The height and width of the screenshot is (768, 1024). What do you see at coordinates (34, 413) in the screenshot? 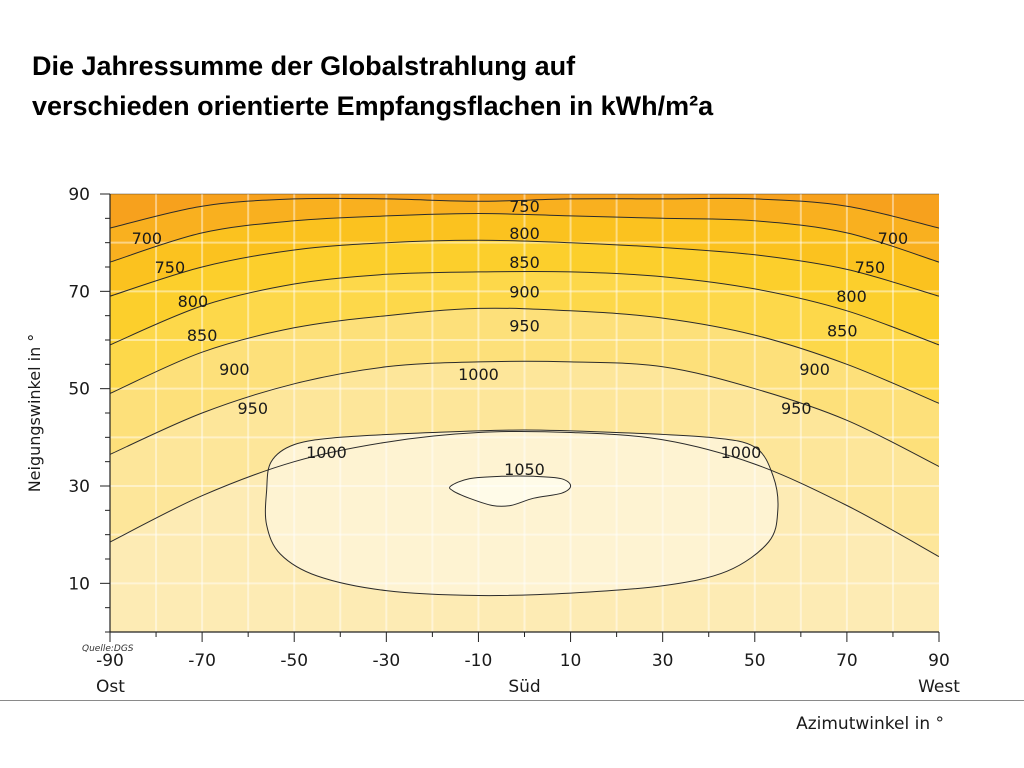
I see `y-axis-label: Neigungswinkel in °` at bounding box center [34, 413].